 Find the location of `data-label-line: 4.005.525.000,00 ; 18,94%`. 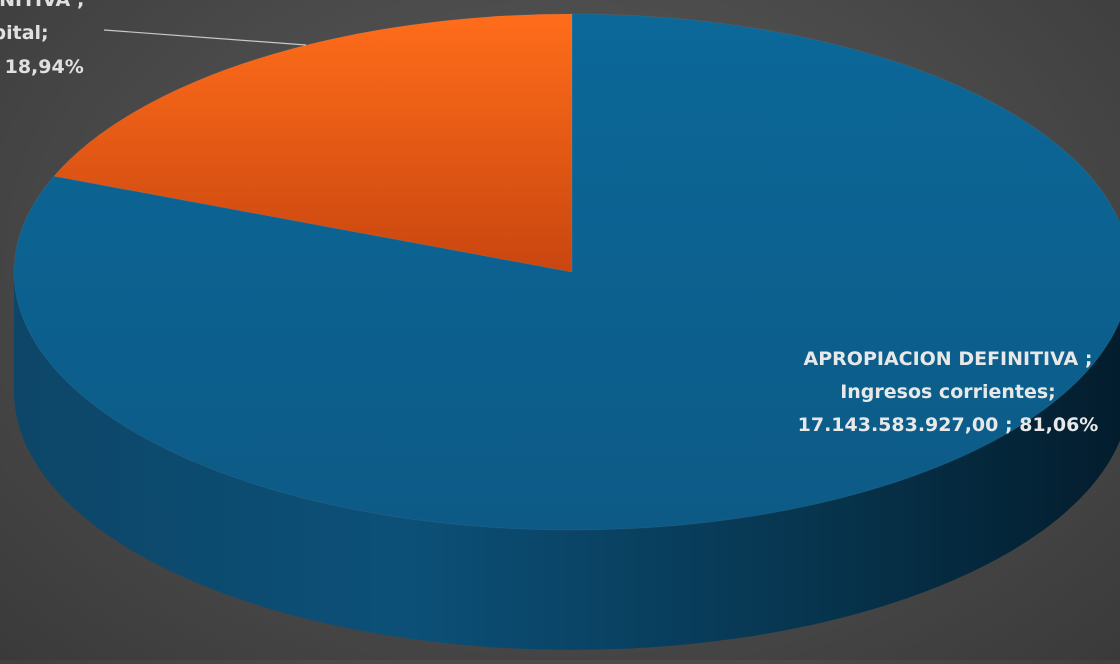

data-label-line: 4.005.525.000,00 ; 18,94% is located at coordinates (42, 67).